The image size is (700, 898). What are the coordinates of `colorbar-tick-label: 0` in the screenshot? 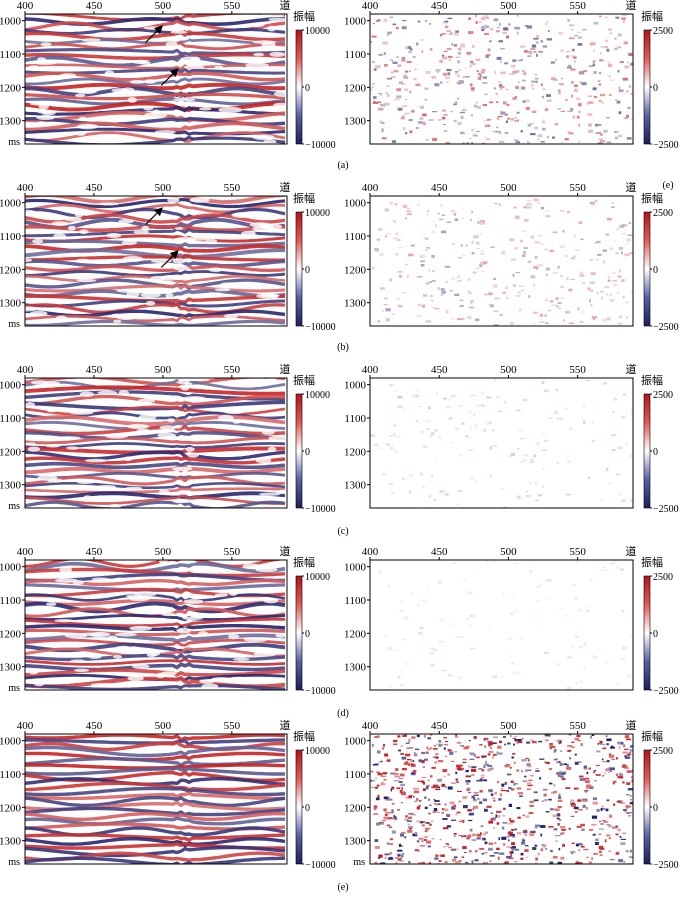 It's located at (655, 452).